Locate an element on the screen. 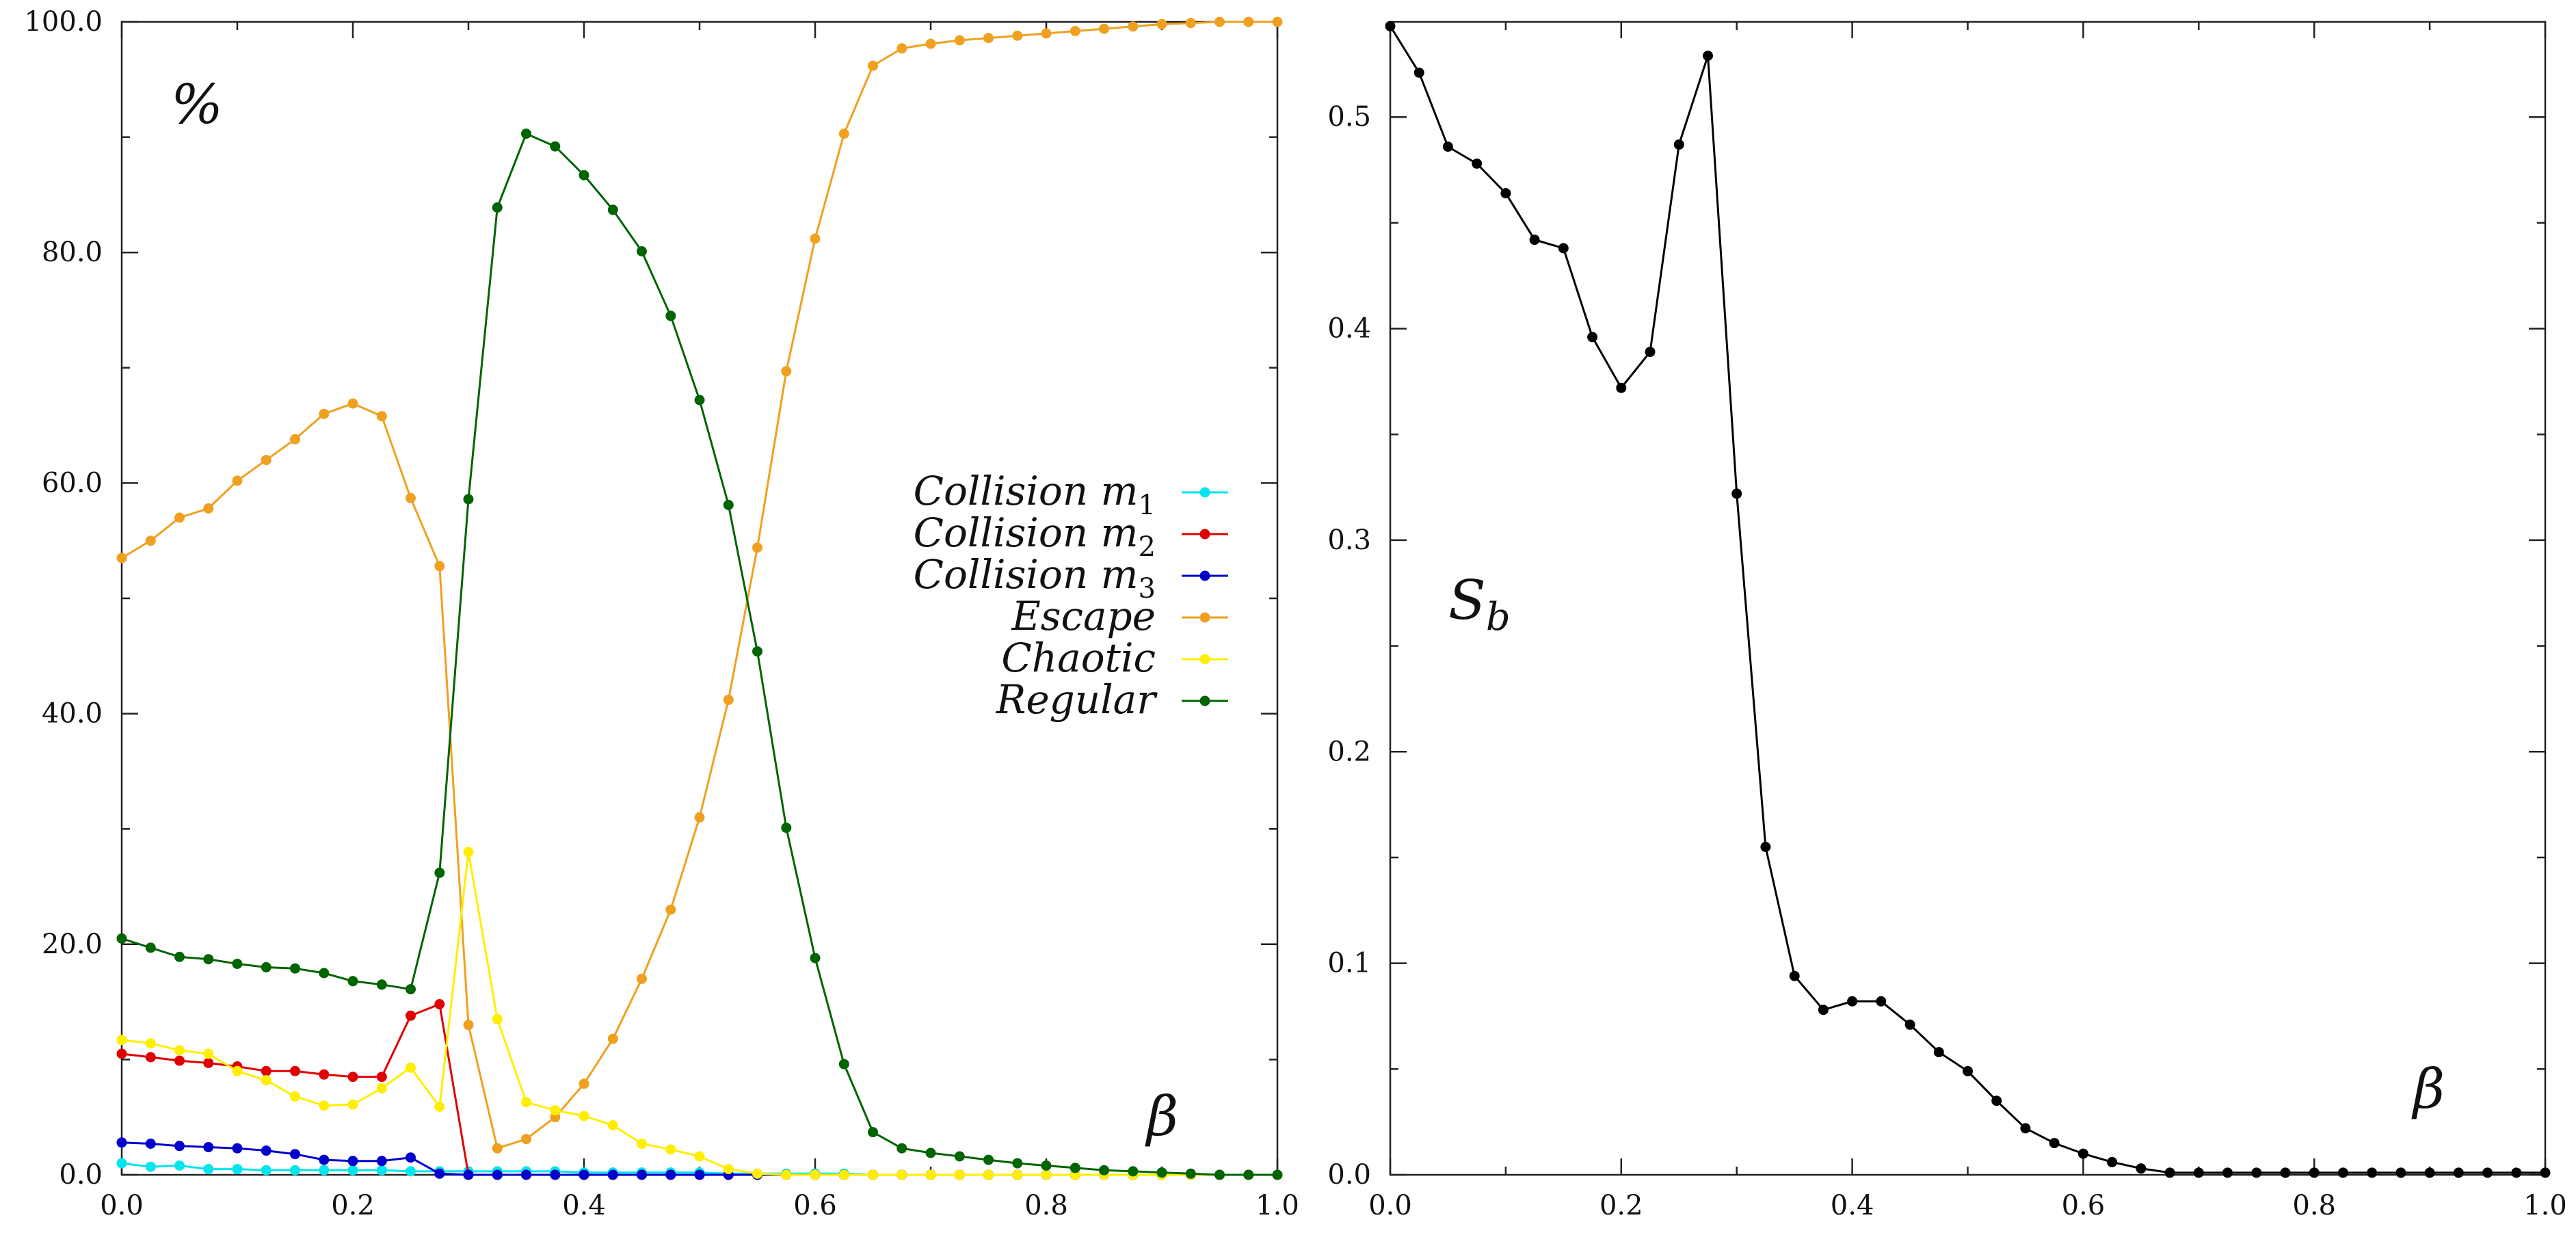 The image size is (2576, 1235). legend-label-escape: Escape is located at coordinates (1083, 616).